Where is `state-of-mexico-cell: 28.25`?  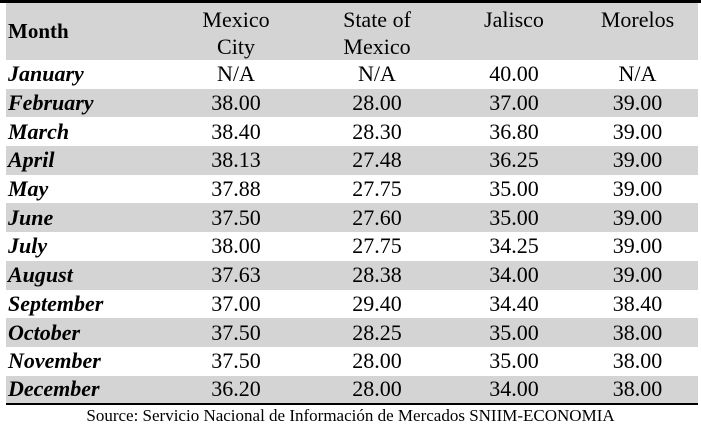
state-of-mexico-cell: 28.25 is located at coordinates (377, 332).